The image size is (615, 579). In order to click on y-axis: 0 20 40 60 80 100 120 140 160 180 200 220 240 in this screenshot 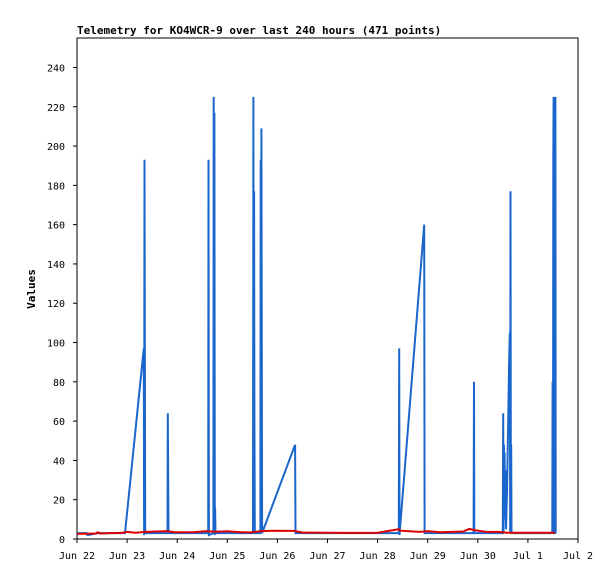, I will do `click(62, 304)`.